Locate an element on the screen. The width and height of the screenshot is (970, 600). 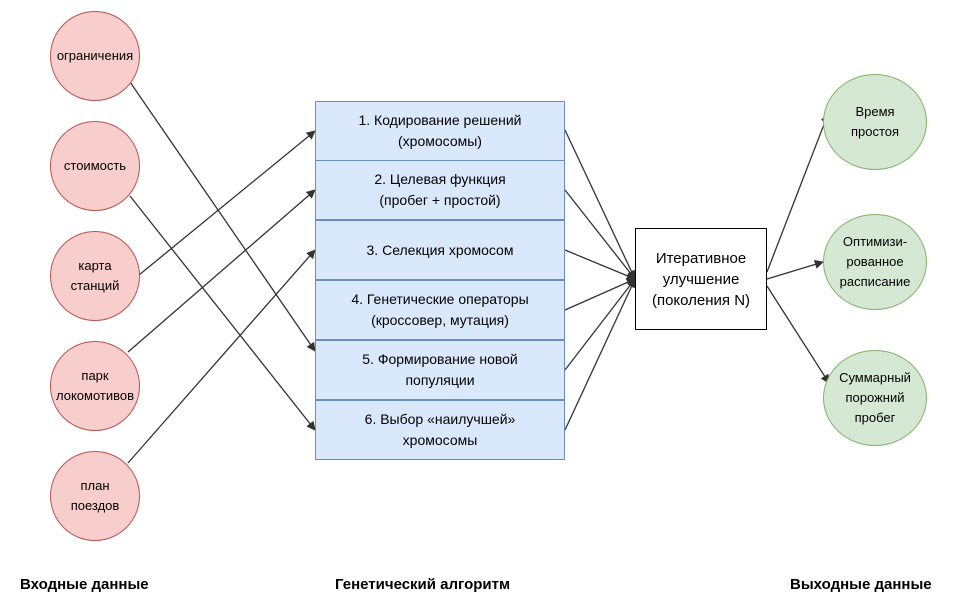
caption-outputs: Выходные данные is located at coordinates (861, 584).